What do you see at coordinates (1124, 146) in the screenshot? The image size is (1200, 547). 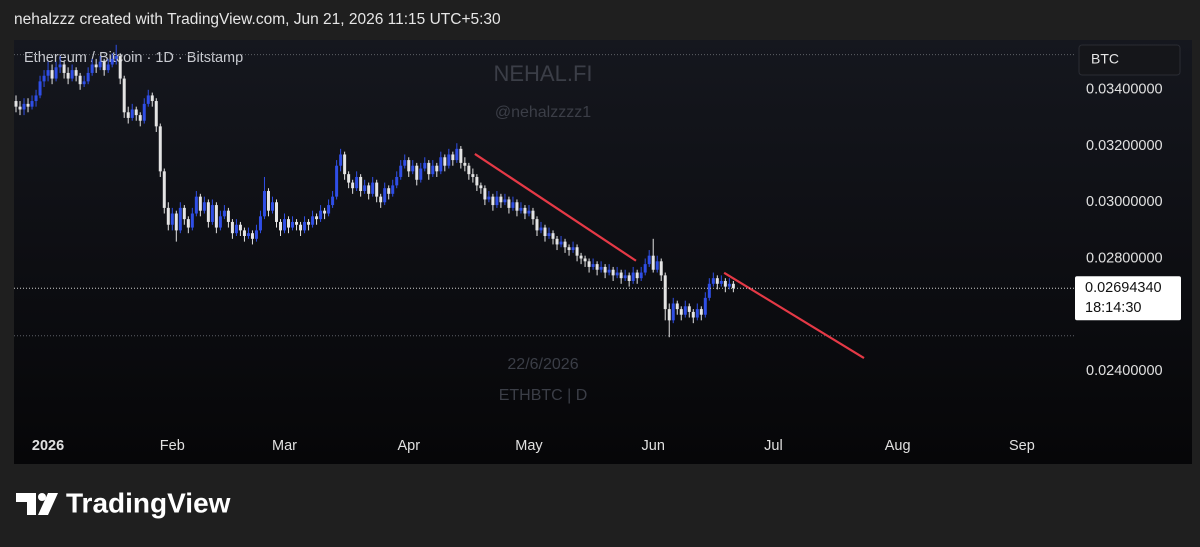 I see `y-tick-label: 0.03200000` at bounding box center [1124, 146].